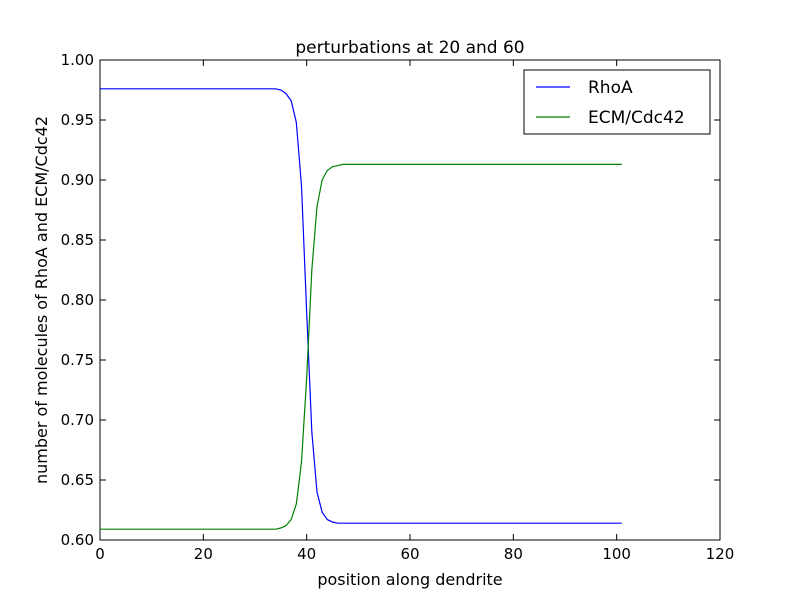 The height and width of the screenshot is (605, 800). Describe the element at coordinates (77, 240) in the screenshot. I see `y-tick-label: 0.85` at that location.